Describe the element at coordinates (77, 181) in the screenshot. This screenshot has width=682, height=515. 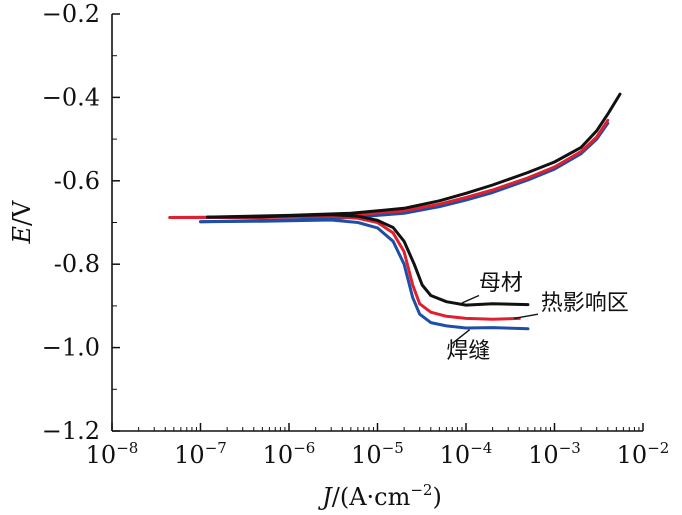
I see `y-tick-label: -0.6` at that location.